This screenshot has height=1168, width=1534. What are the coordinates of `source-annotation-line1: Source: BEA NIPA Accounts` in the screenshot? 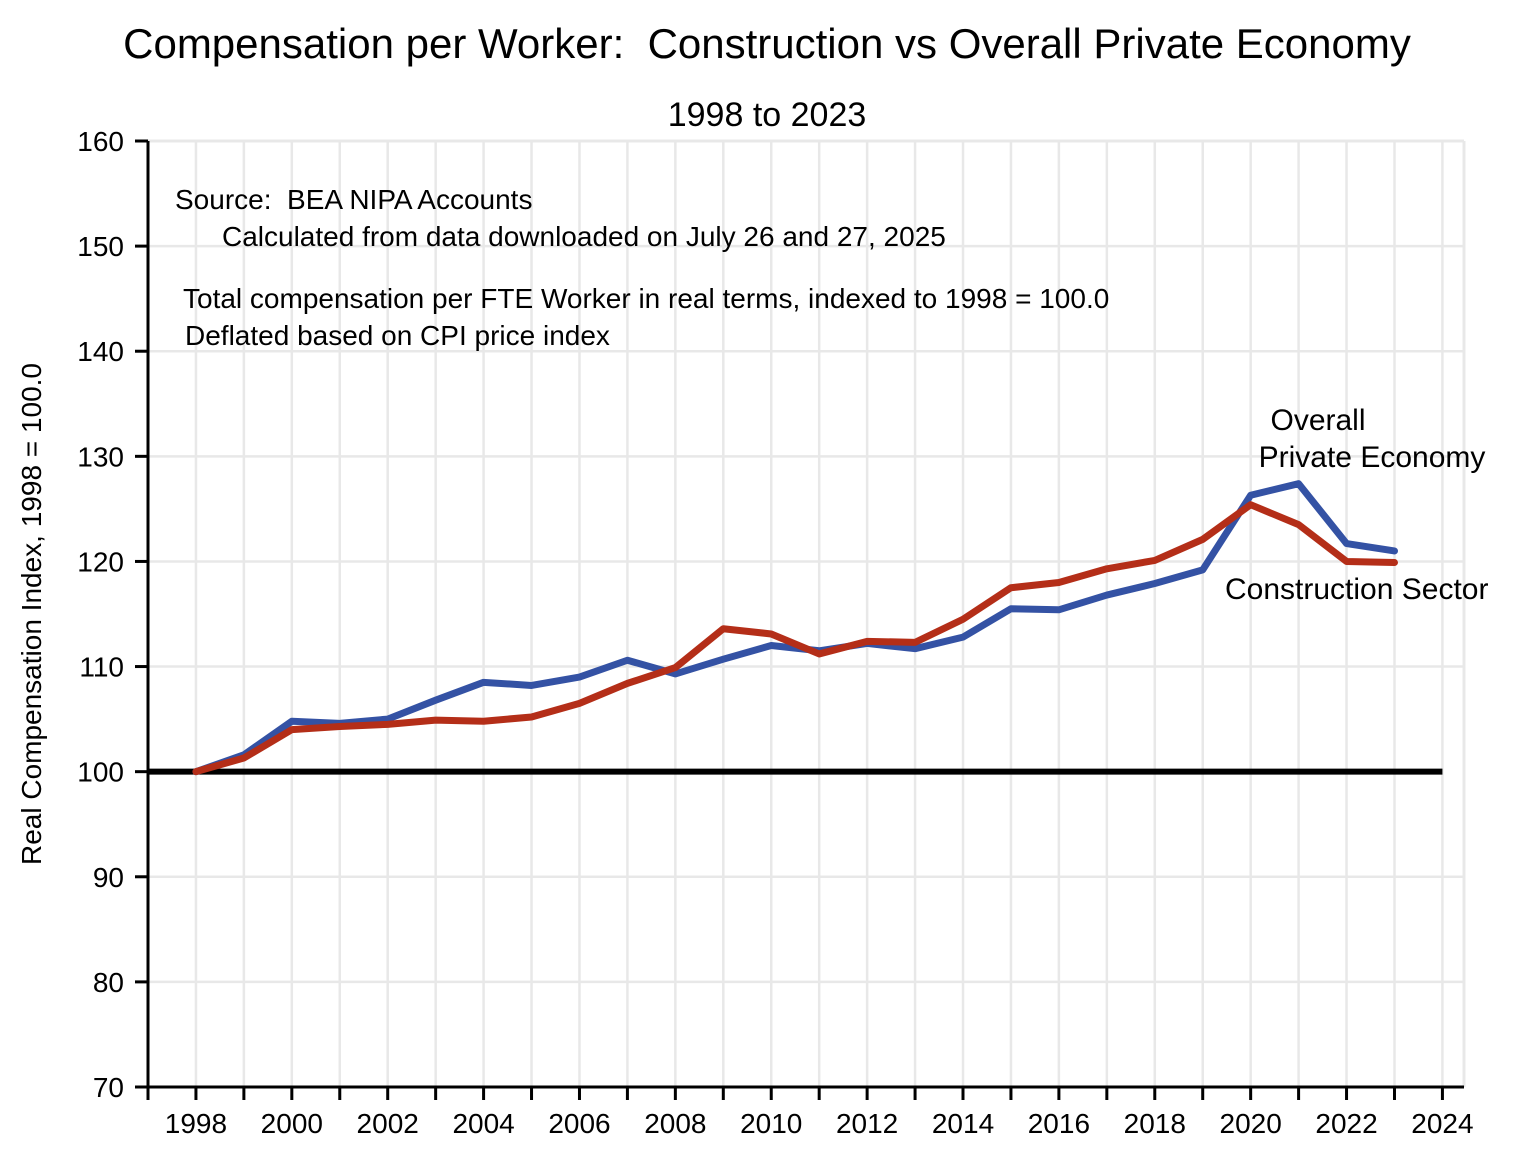 It's located at (354, 199).